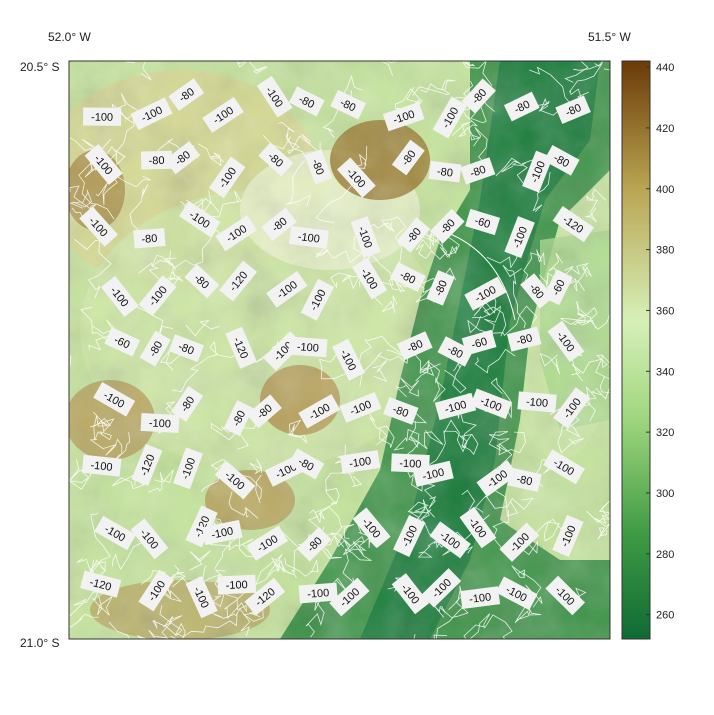 The image size is (714, 715). What do you see at coordinates (660, 342) in the screenshot?
I see `colorbar-ticks: 440 420 400 380 360 340 320 300 280 260` at bounding box center [660, 342].